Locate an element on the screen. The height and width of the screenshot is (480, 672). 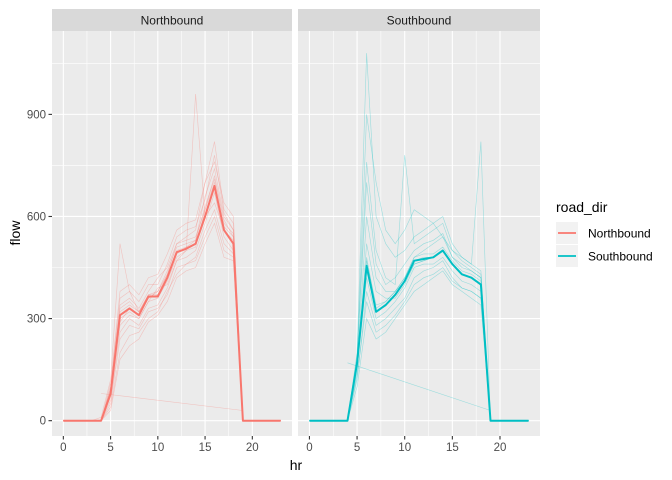
y-tick-label: 900 is located at coordinates (36, 115).